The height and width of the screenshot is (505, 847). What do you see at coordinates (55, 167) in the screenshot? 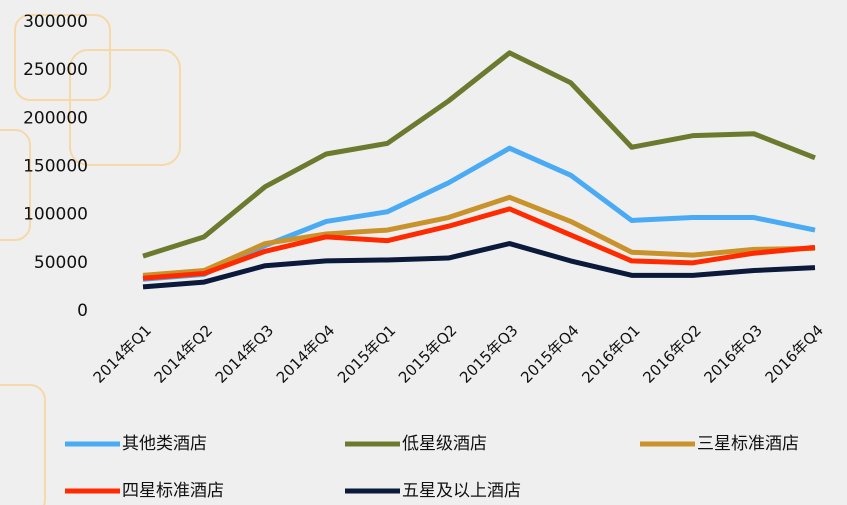
I see `y-tick-label: 150000` at bounding box center [55, 167].